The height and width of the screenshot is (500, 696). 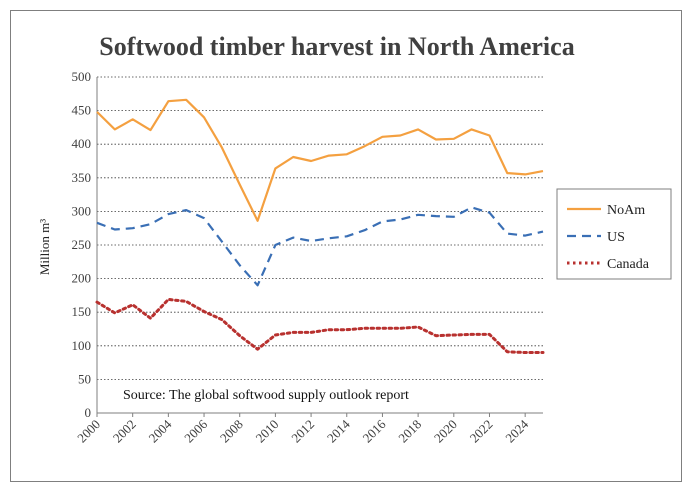 What do you see at coordinates (82, 143) in the screenshot?
I see `y-tick-label: 400` at bounding box center [82, 143].